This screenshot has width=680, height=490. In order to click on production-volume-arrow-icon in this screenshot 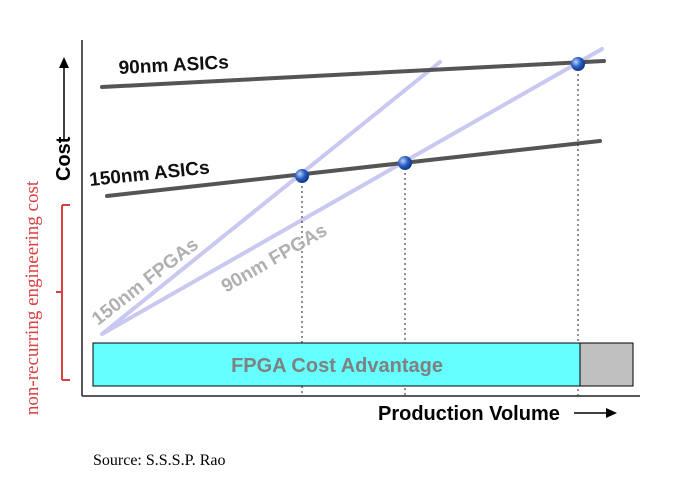, I will do `click(595, 413)`.